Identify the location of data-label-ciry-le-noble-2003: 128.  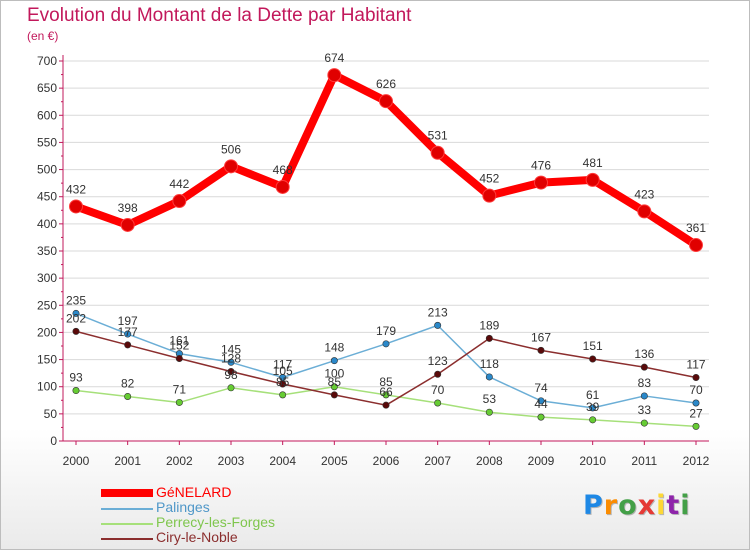
(231, 359).